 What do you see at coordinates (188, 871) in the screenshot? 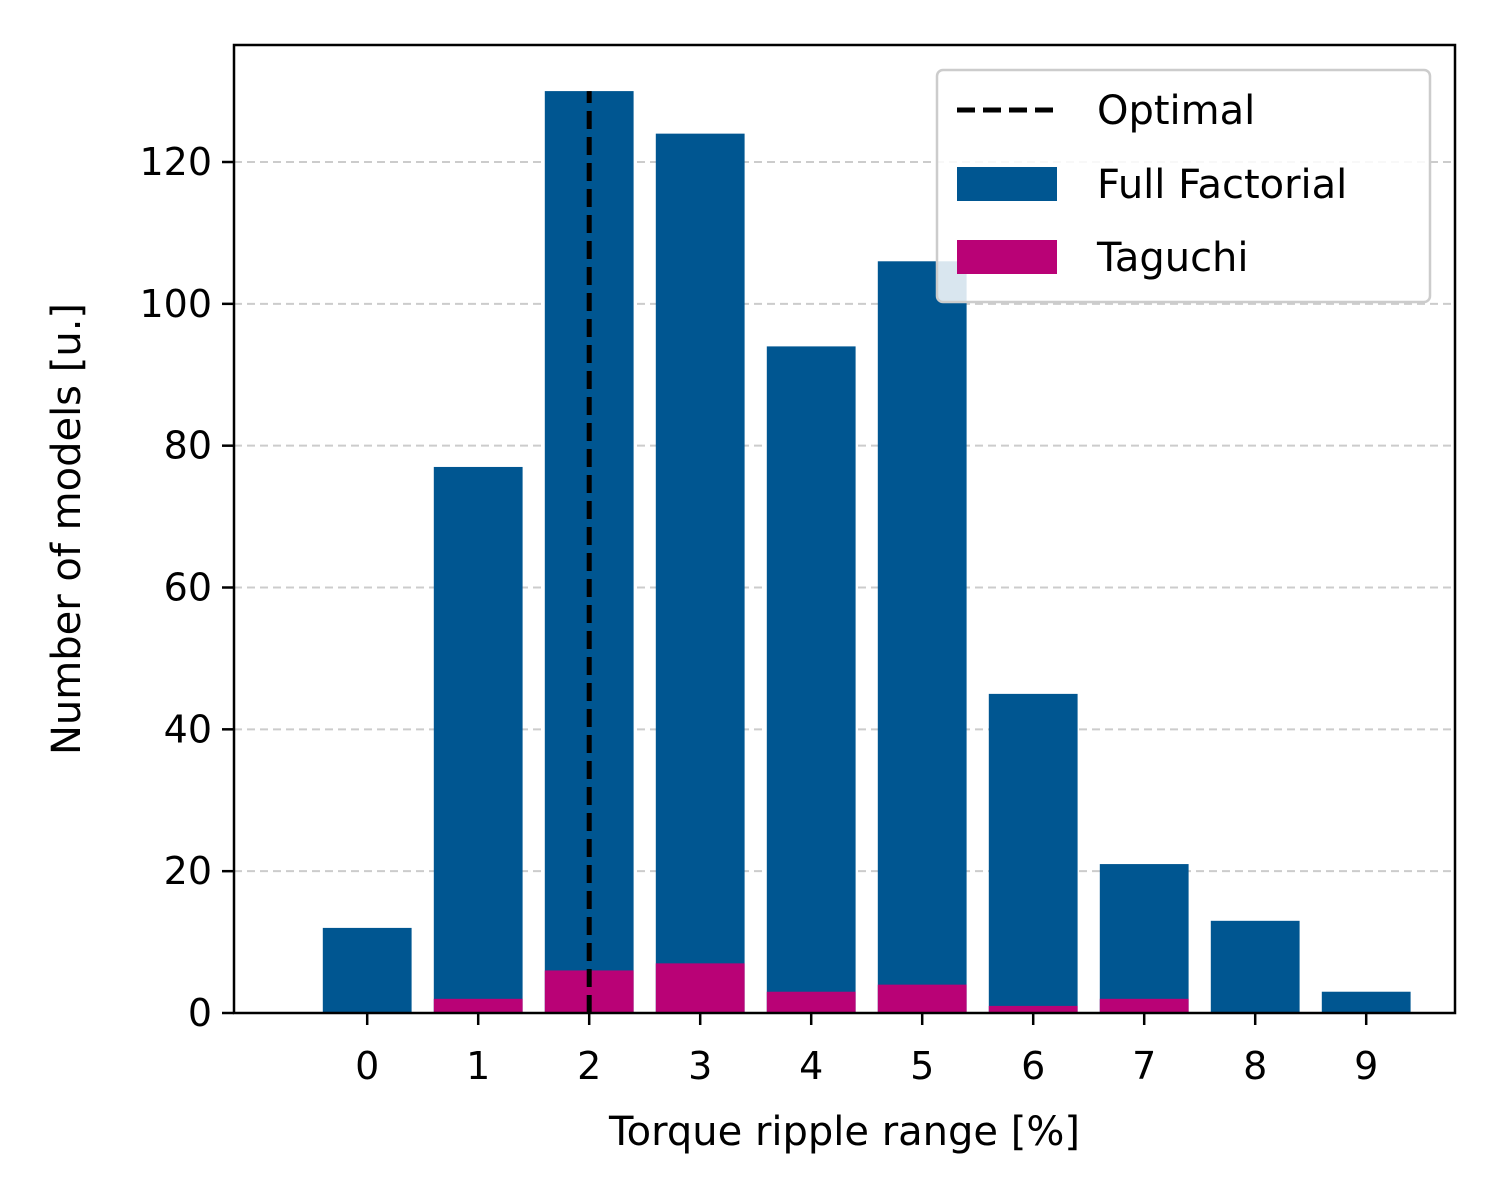
I see `y-tick-label: 20` at bounding box center [188, 871].